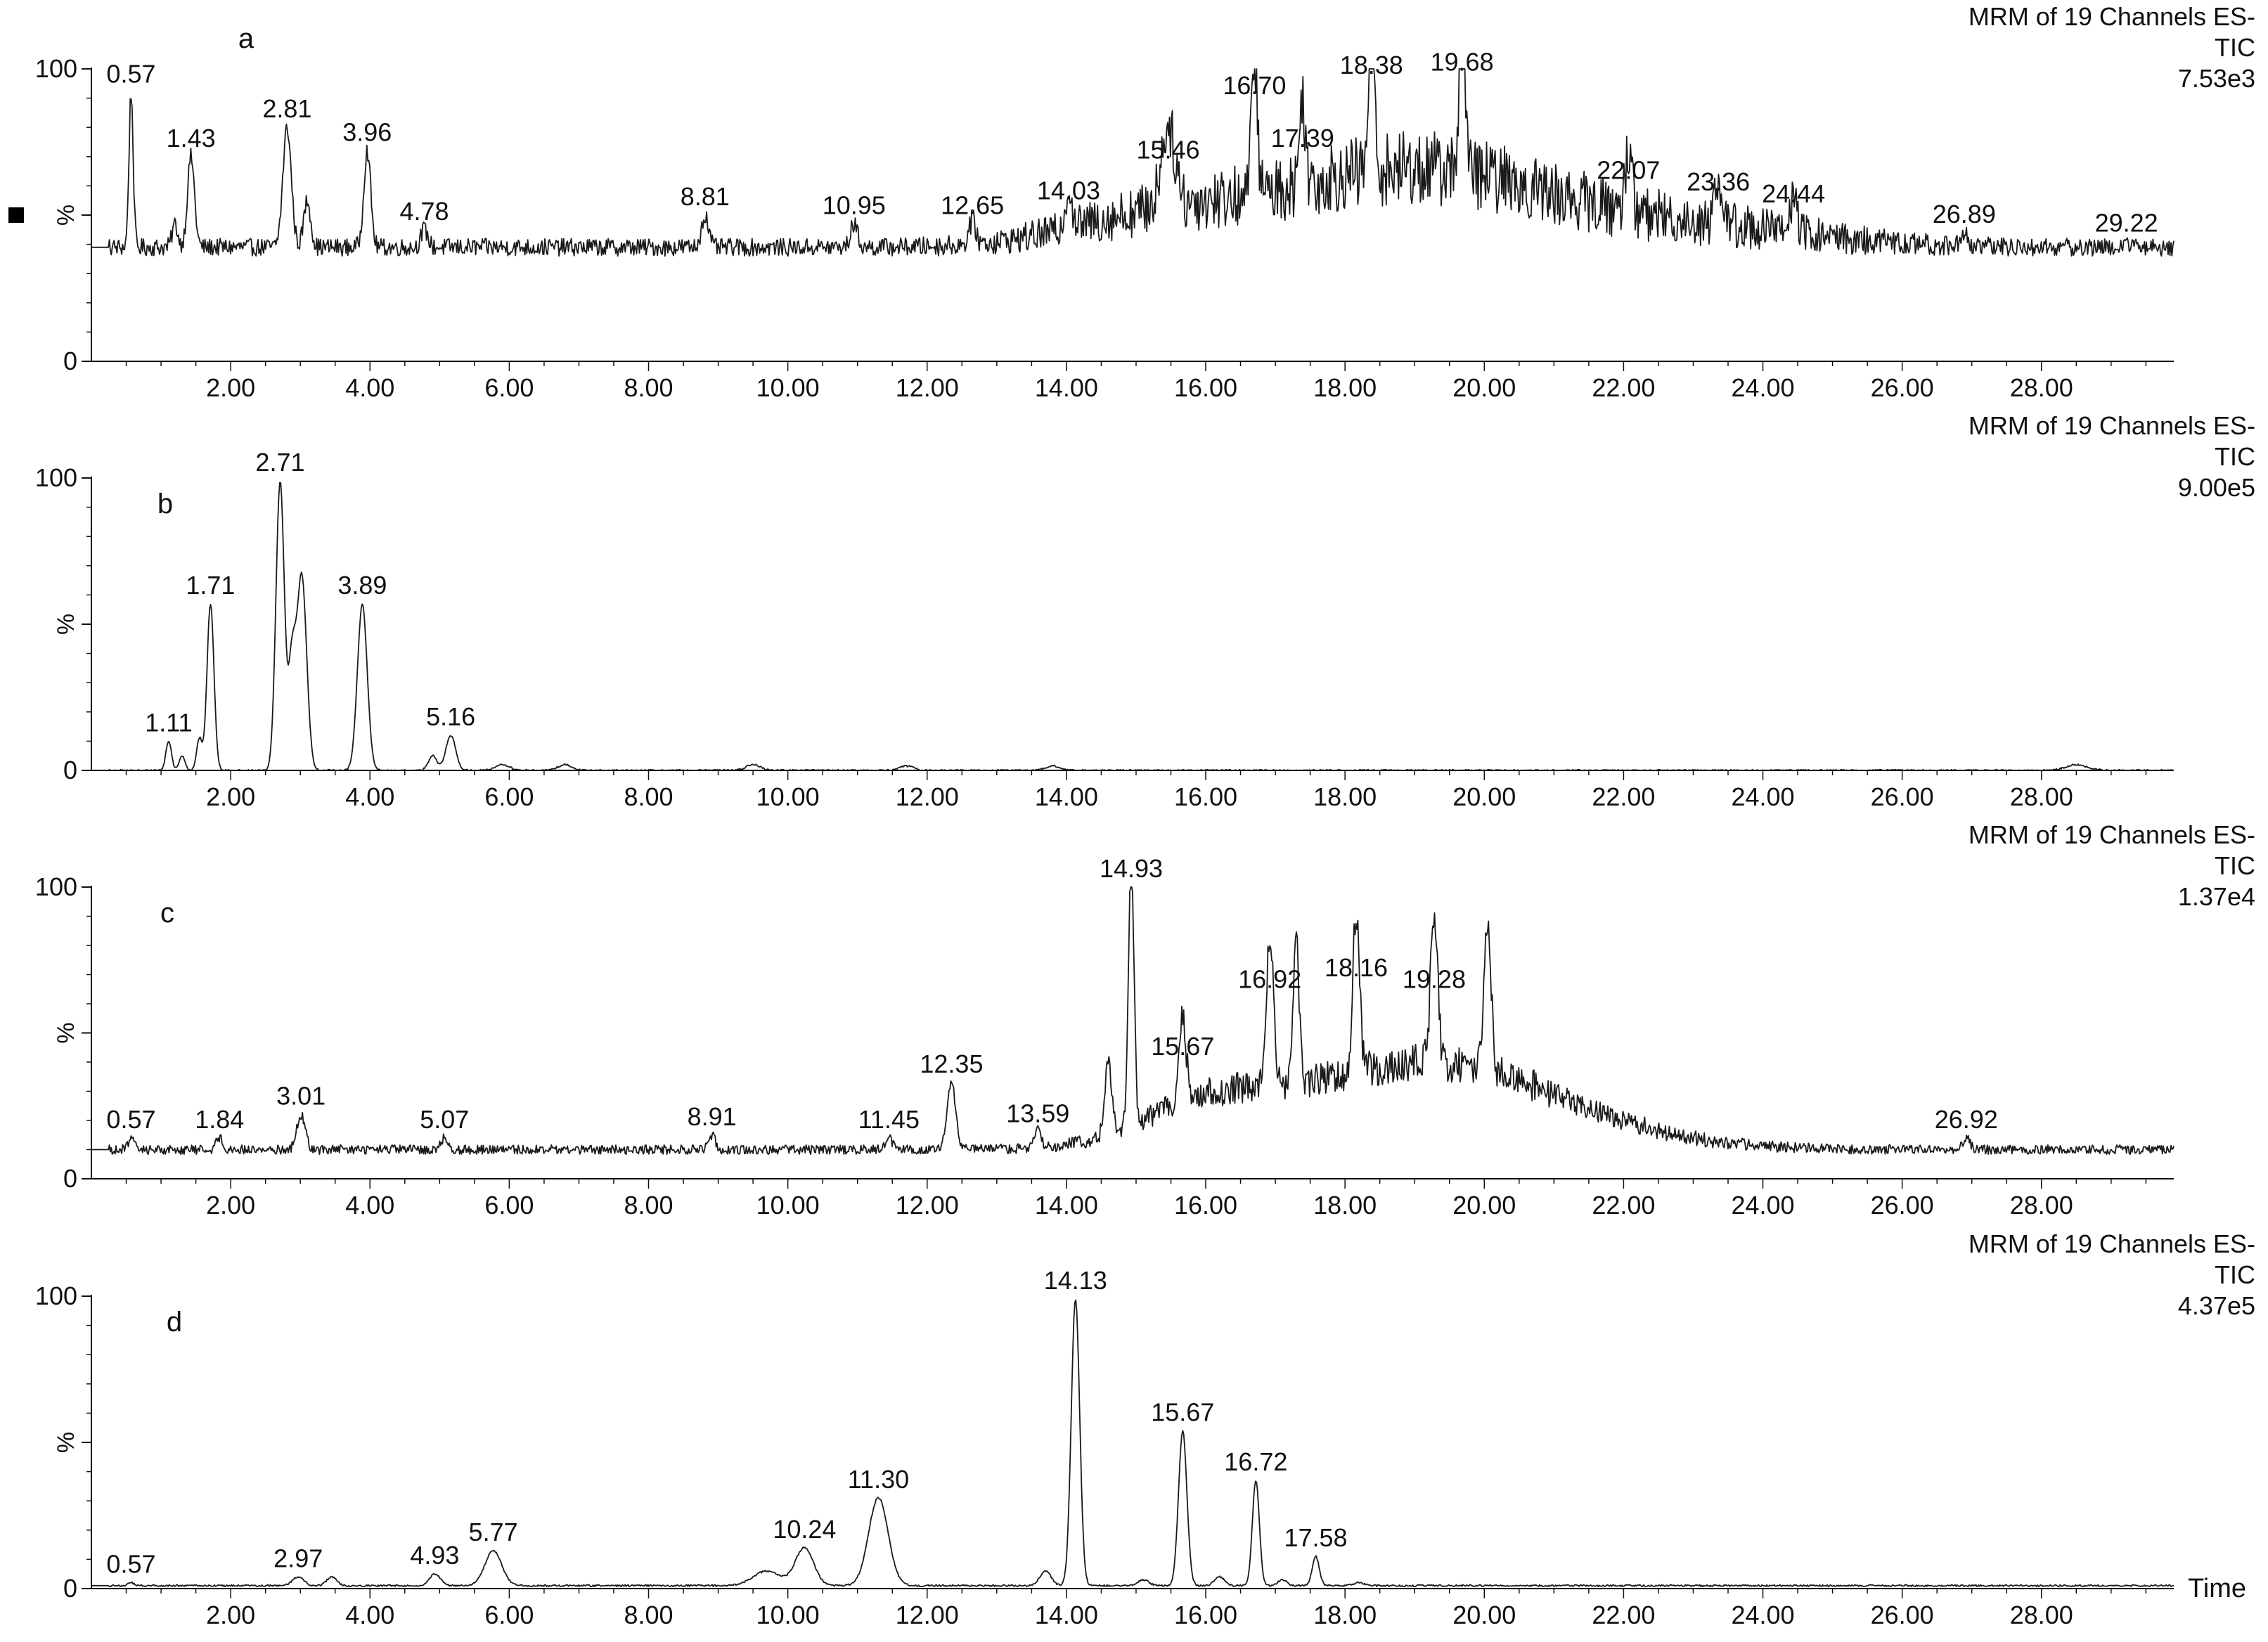 The width and height of the screenshot is (2268, 1642). Describe the element at coordinates (493, 1532) in the screenshot. I see `peak-label: 5.77` at that location.